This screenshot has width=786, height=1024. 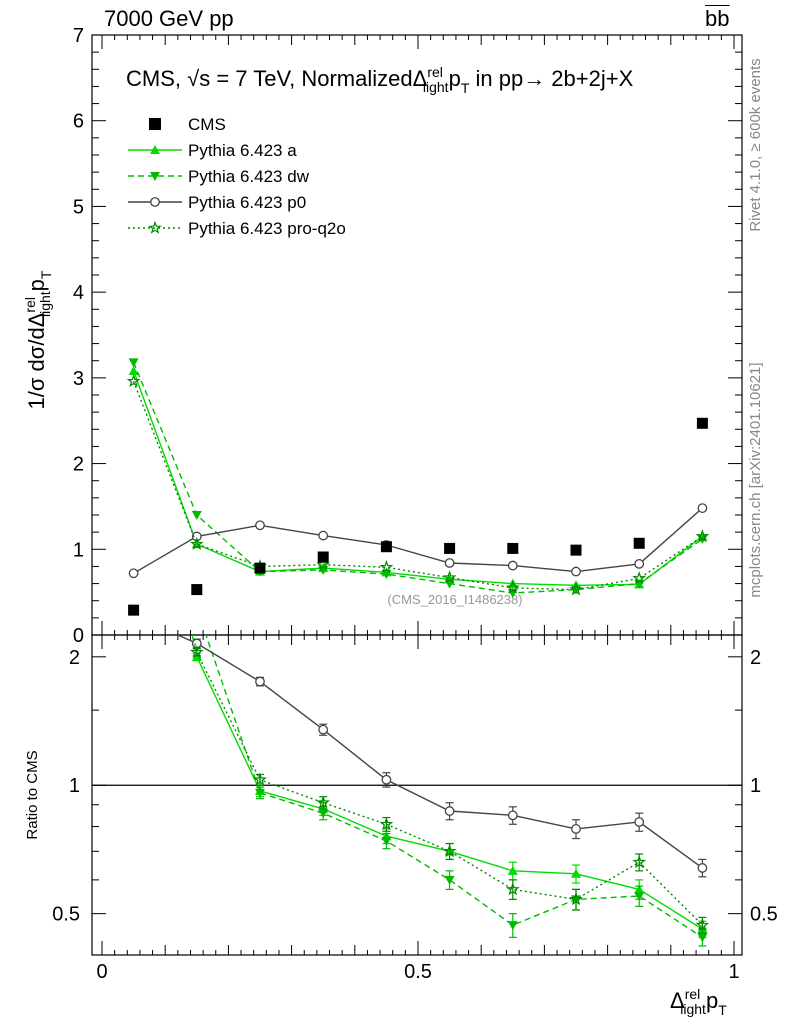 What do you see at coordinates (156, 78) in the screenshot?
I see `title-prefix: CMS,` at bounding box center [156, 78].